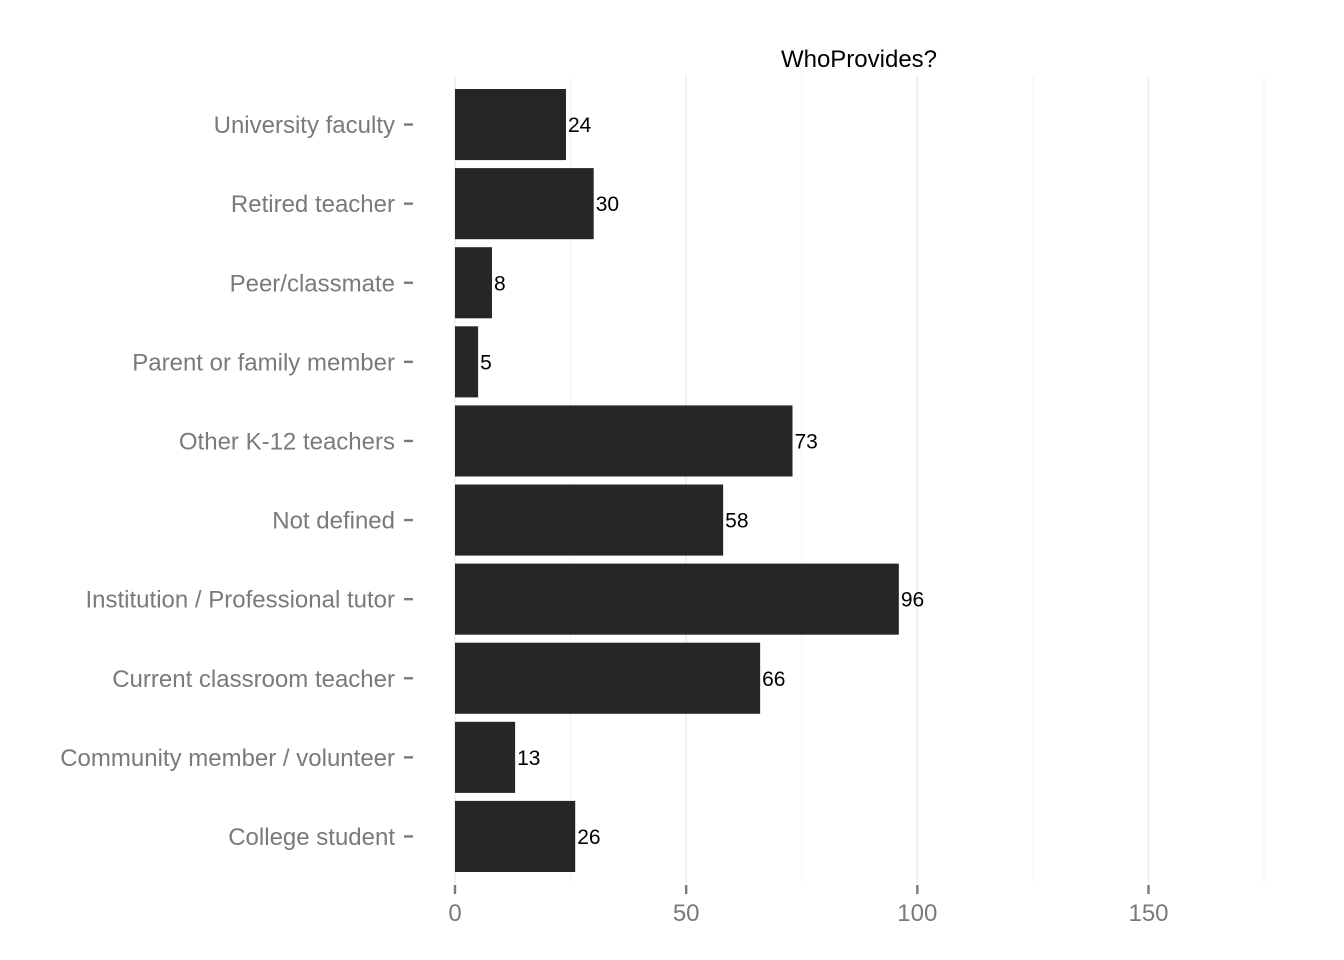 The image size is (1344, 960). Describe the element at coordinates (287, 441) in the screenshot. I see `category-label: Other K-12 teachers` at that location.